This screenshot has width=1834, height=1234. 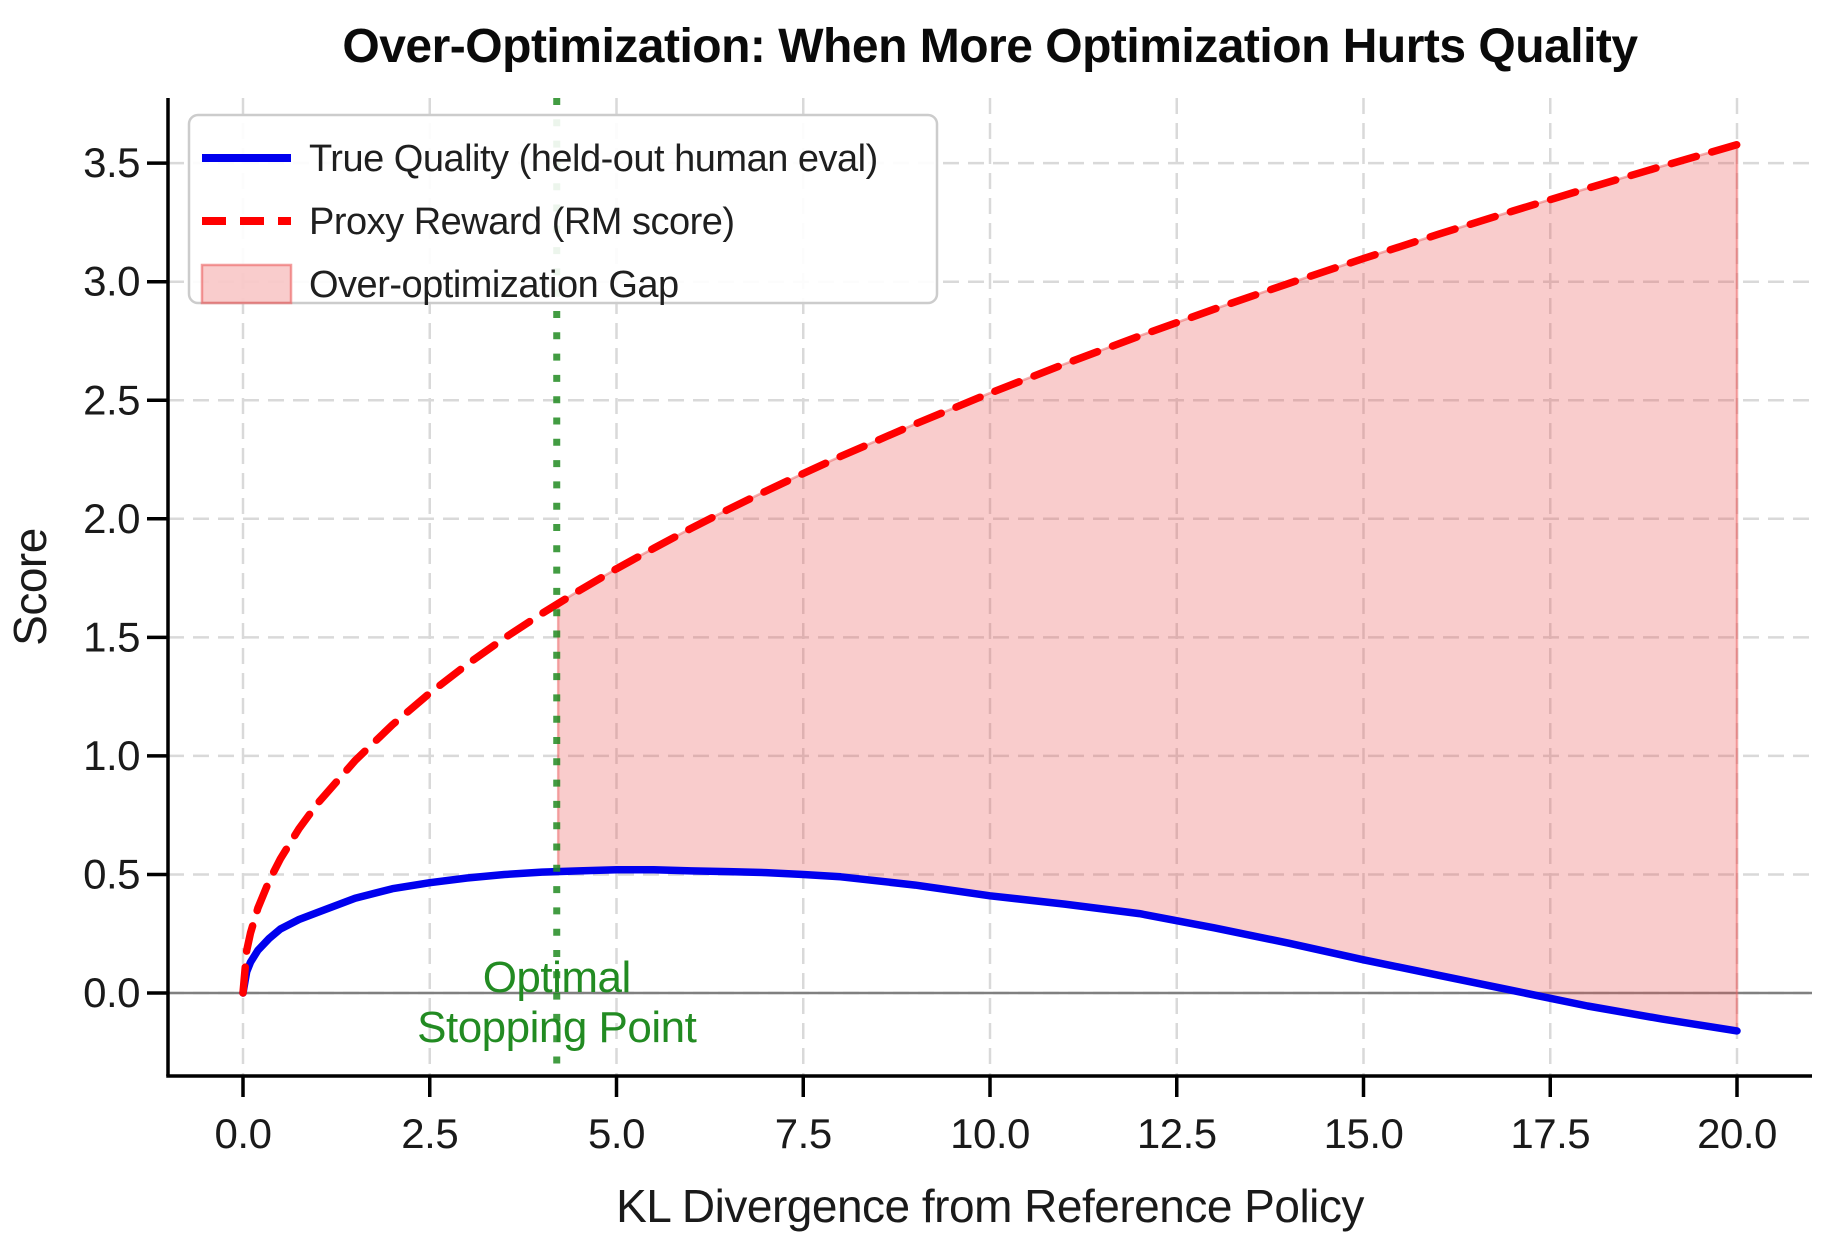 What do you see at coordinates (111, 399) in the screenshot?
I see `y-tick-label: 2.5` at bounding box center [111, 399].